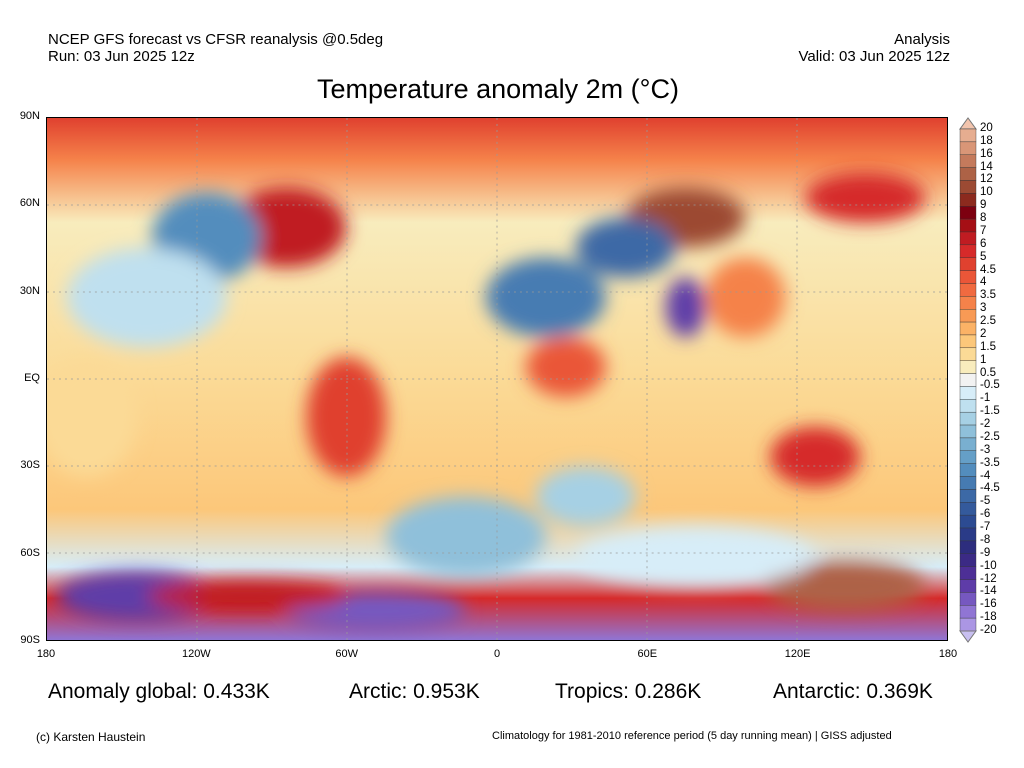 The height and width of the screenshot is (768, 1024). I want to click on colorbar-label: -20, so click(988, 630).